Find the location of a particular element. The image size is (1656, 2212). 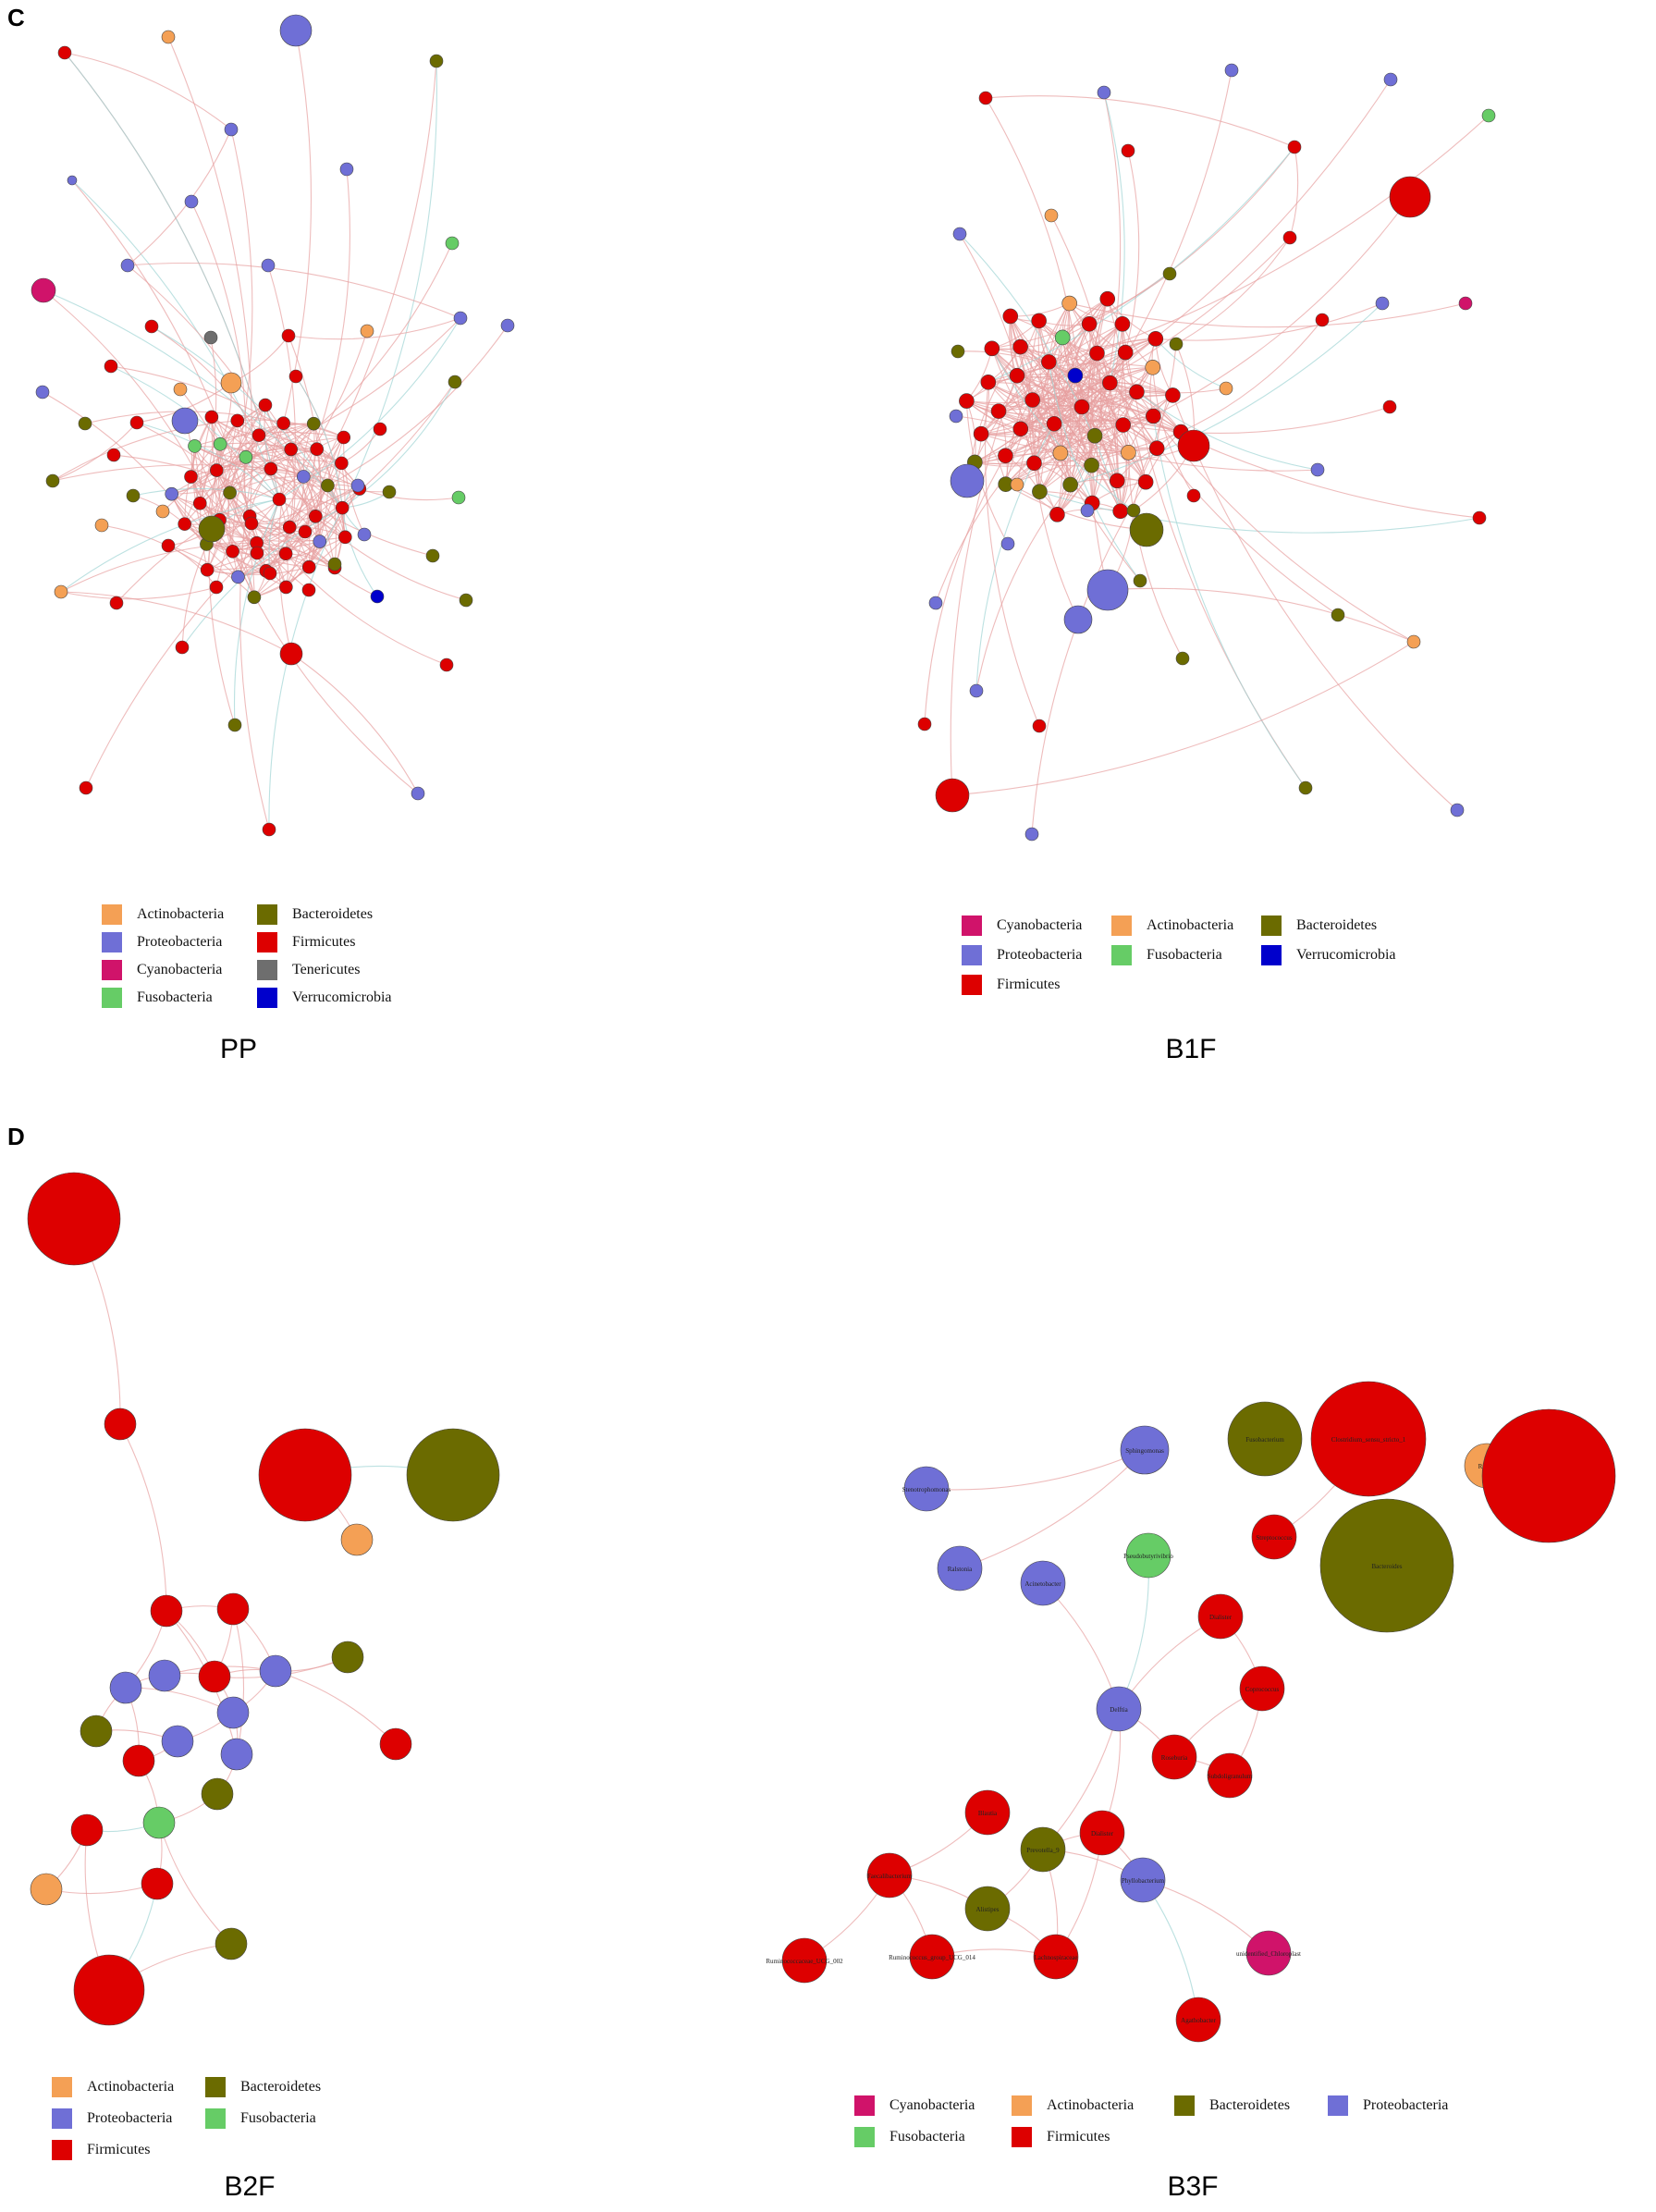

legend-b1f-item: Firmicutes is located at coordinates (1011, 985).